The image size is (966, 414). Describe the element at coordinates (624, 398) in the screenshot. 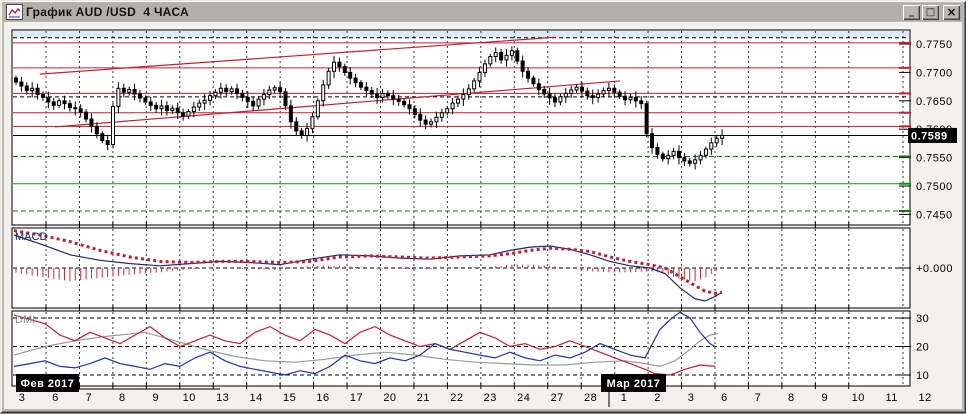

I see `svg-text: 1` at that location.